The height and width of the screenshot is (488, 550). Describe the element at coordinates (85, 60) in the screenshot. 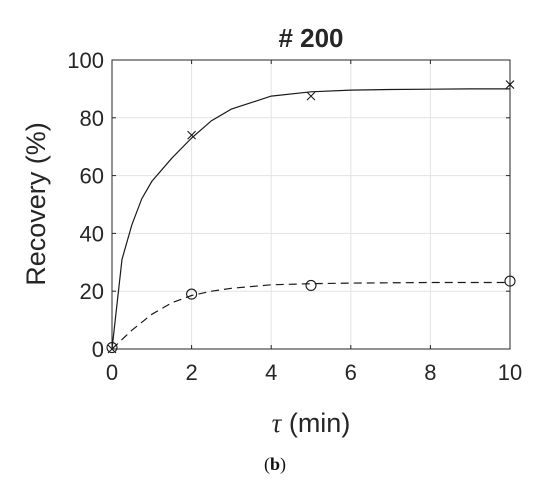

I see `y-tick-label: 100` at that location.